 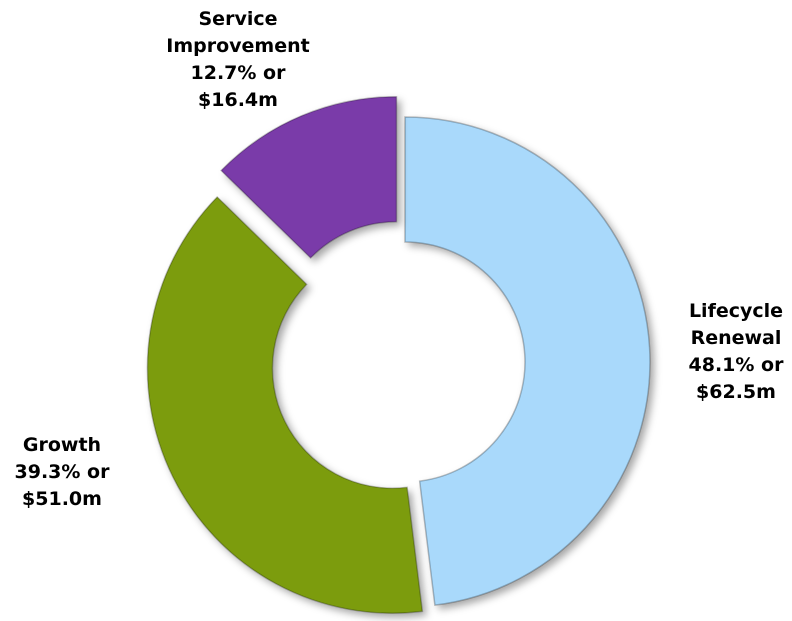 What do you see at coordinates (62, 485) in the screenshot?
I see `value-label: 39.3% or $51.0m` at bounding box center [62, 485].